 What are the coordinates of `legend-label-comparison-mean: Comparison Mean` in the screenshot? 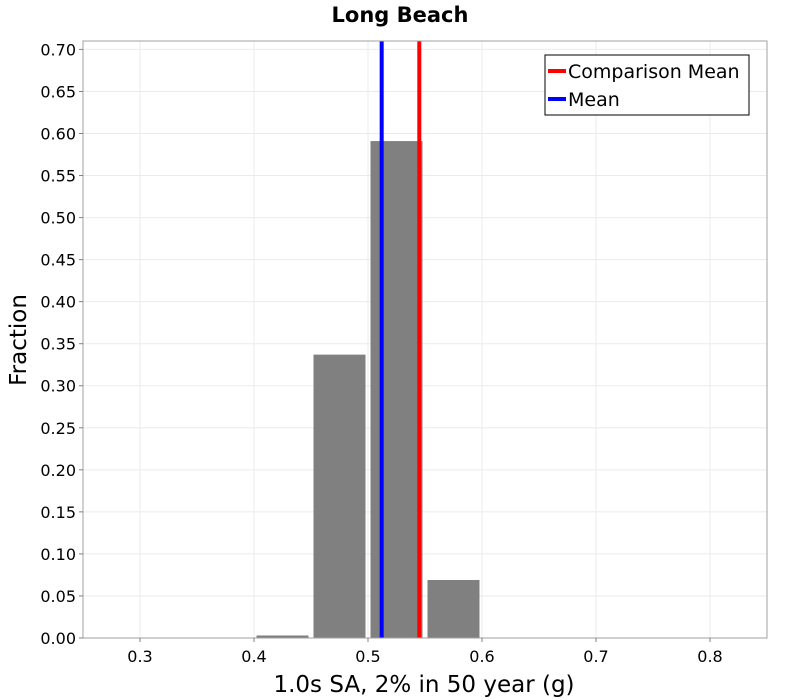 It's located at (654, 72).